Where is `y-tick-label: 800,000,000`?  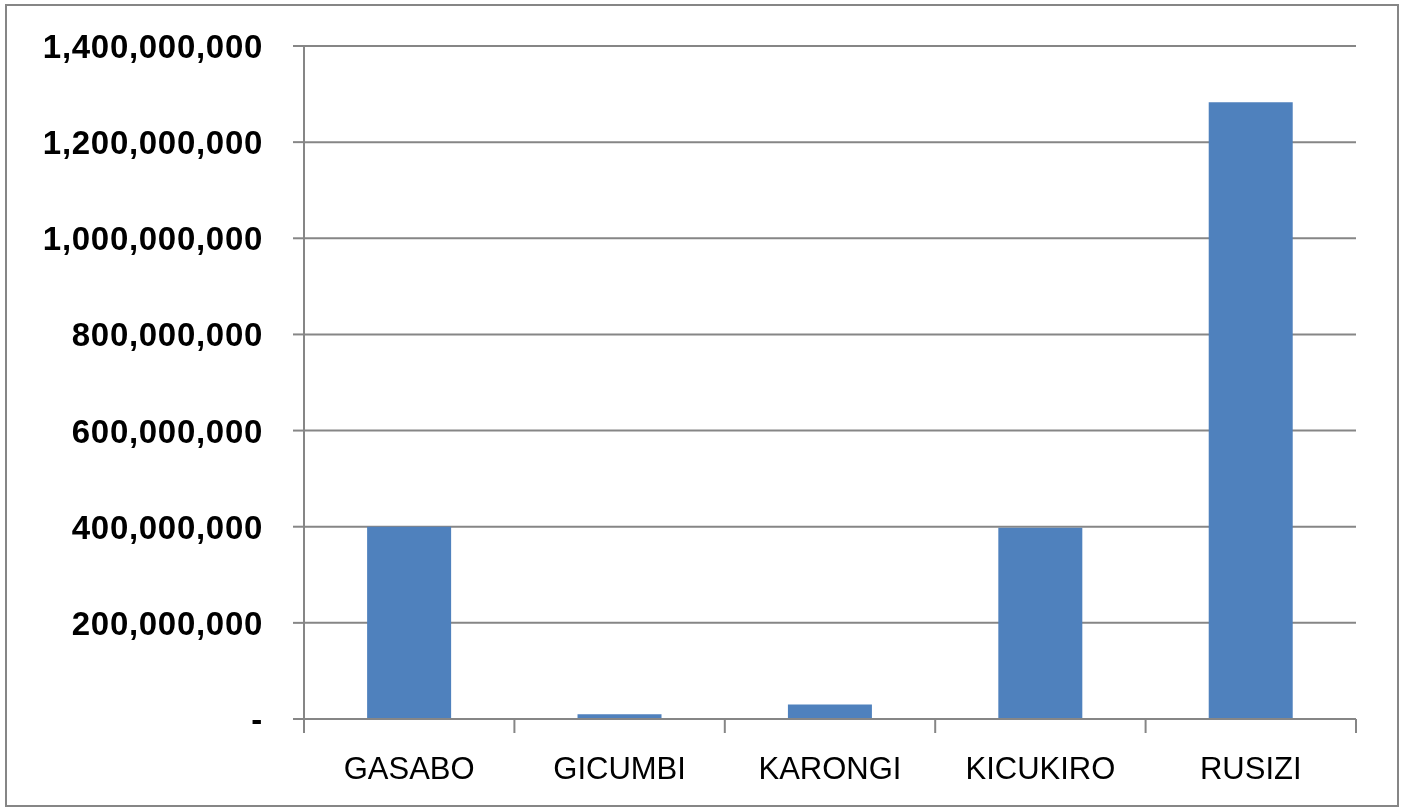 y-tick-label: 800,000,000 is located at coordinates (167, 334).